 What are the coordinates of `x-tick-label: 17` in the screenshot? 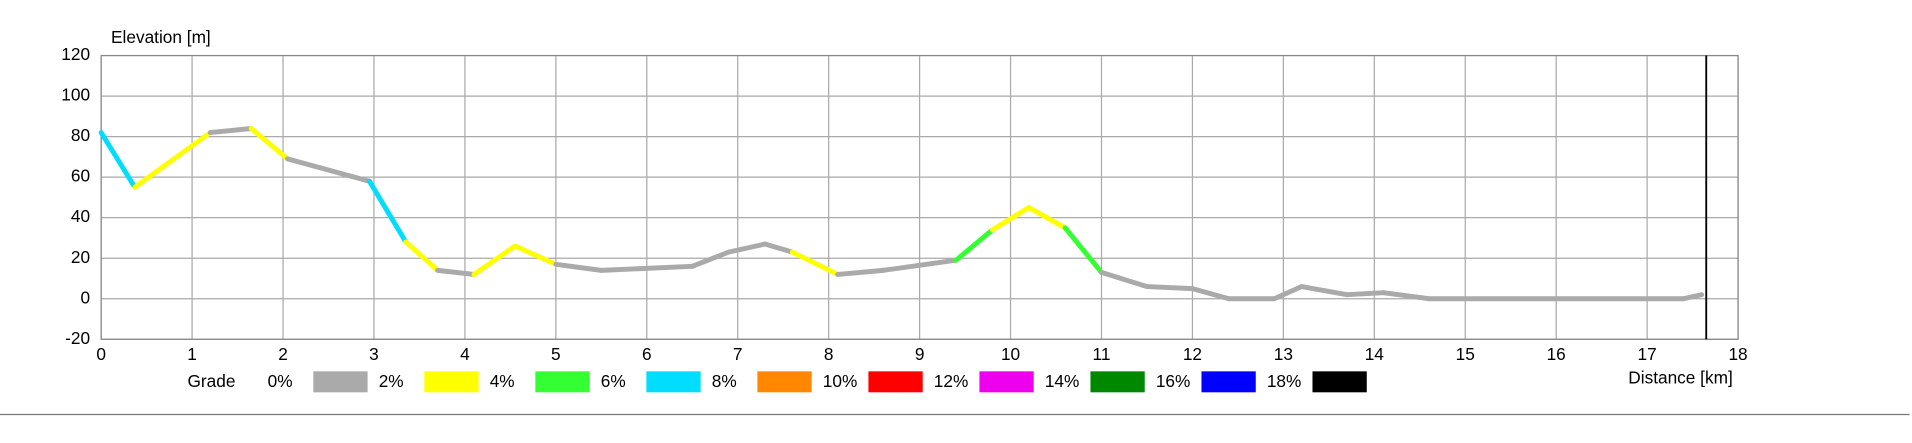 It's located at (1647, 354).